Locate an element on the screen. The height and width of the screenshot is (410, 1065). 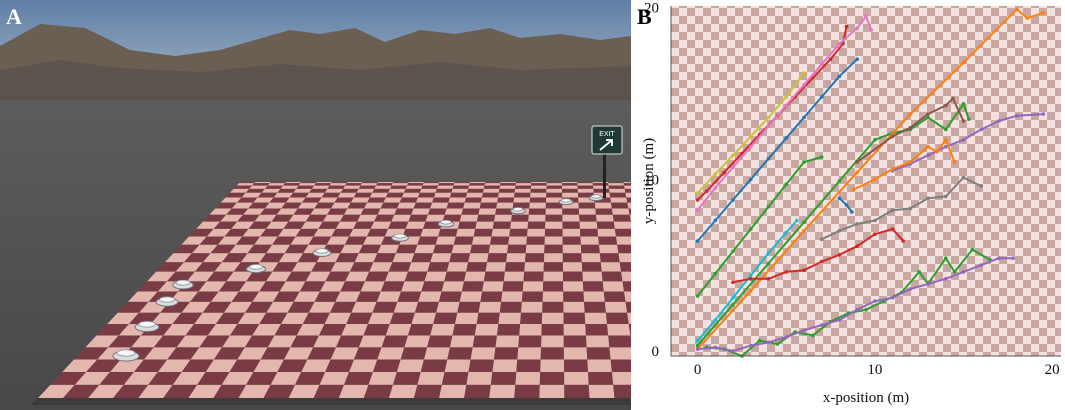
y-axis-title: y-position (m) is located at coordinates (649, 181).